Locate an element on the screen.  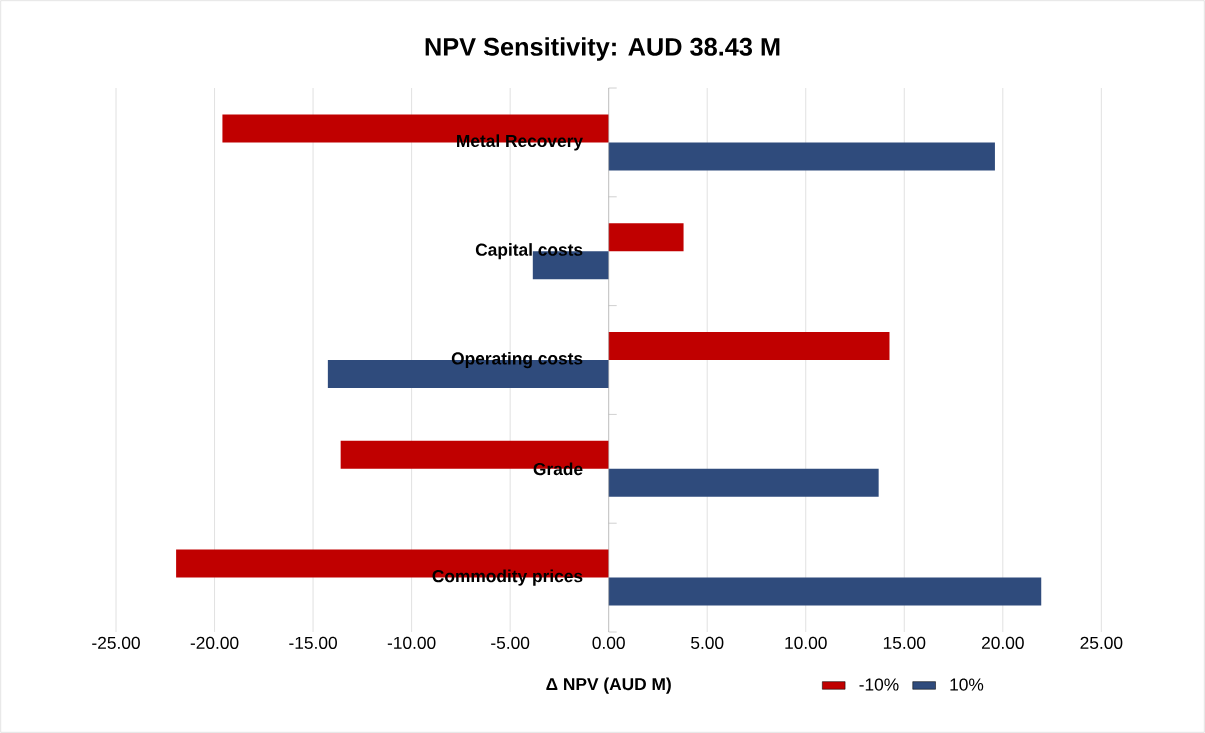
x-tick-label: 10.00 is located at coordinates (806, 642).